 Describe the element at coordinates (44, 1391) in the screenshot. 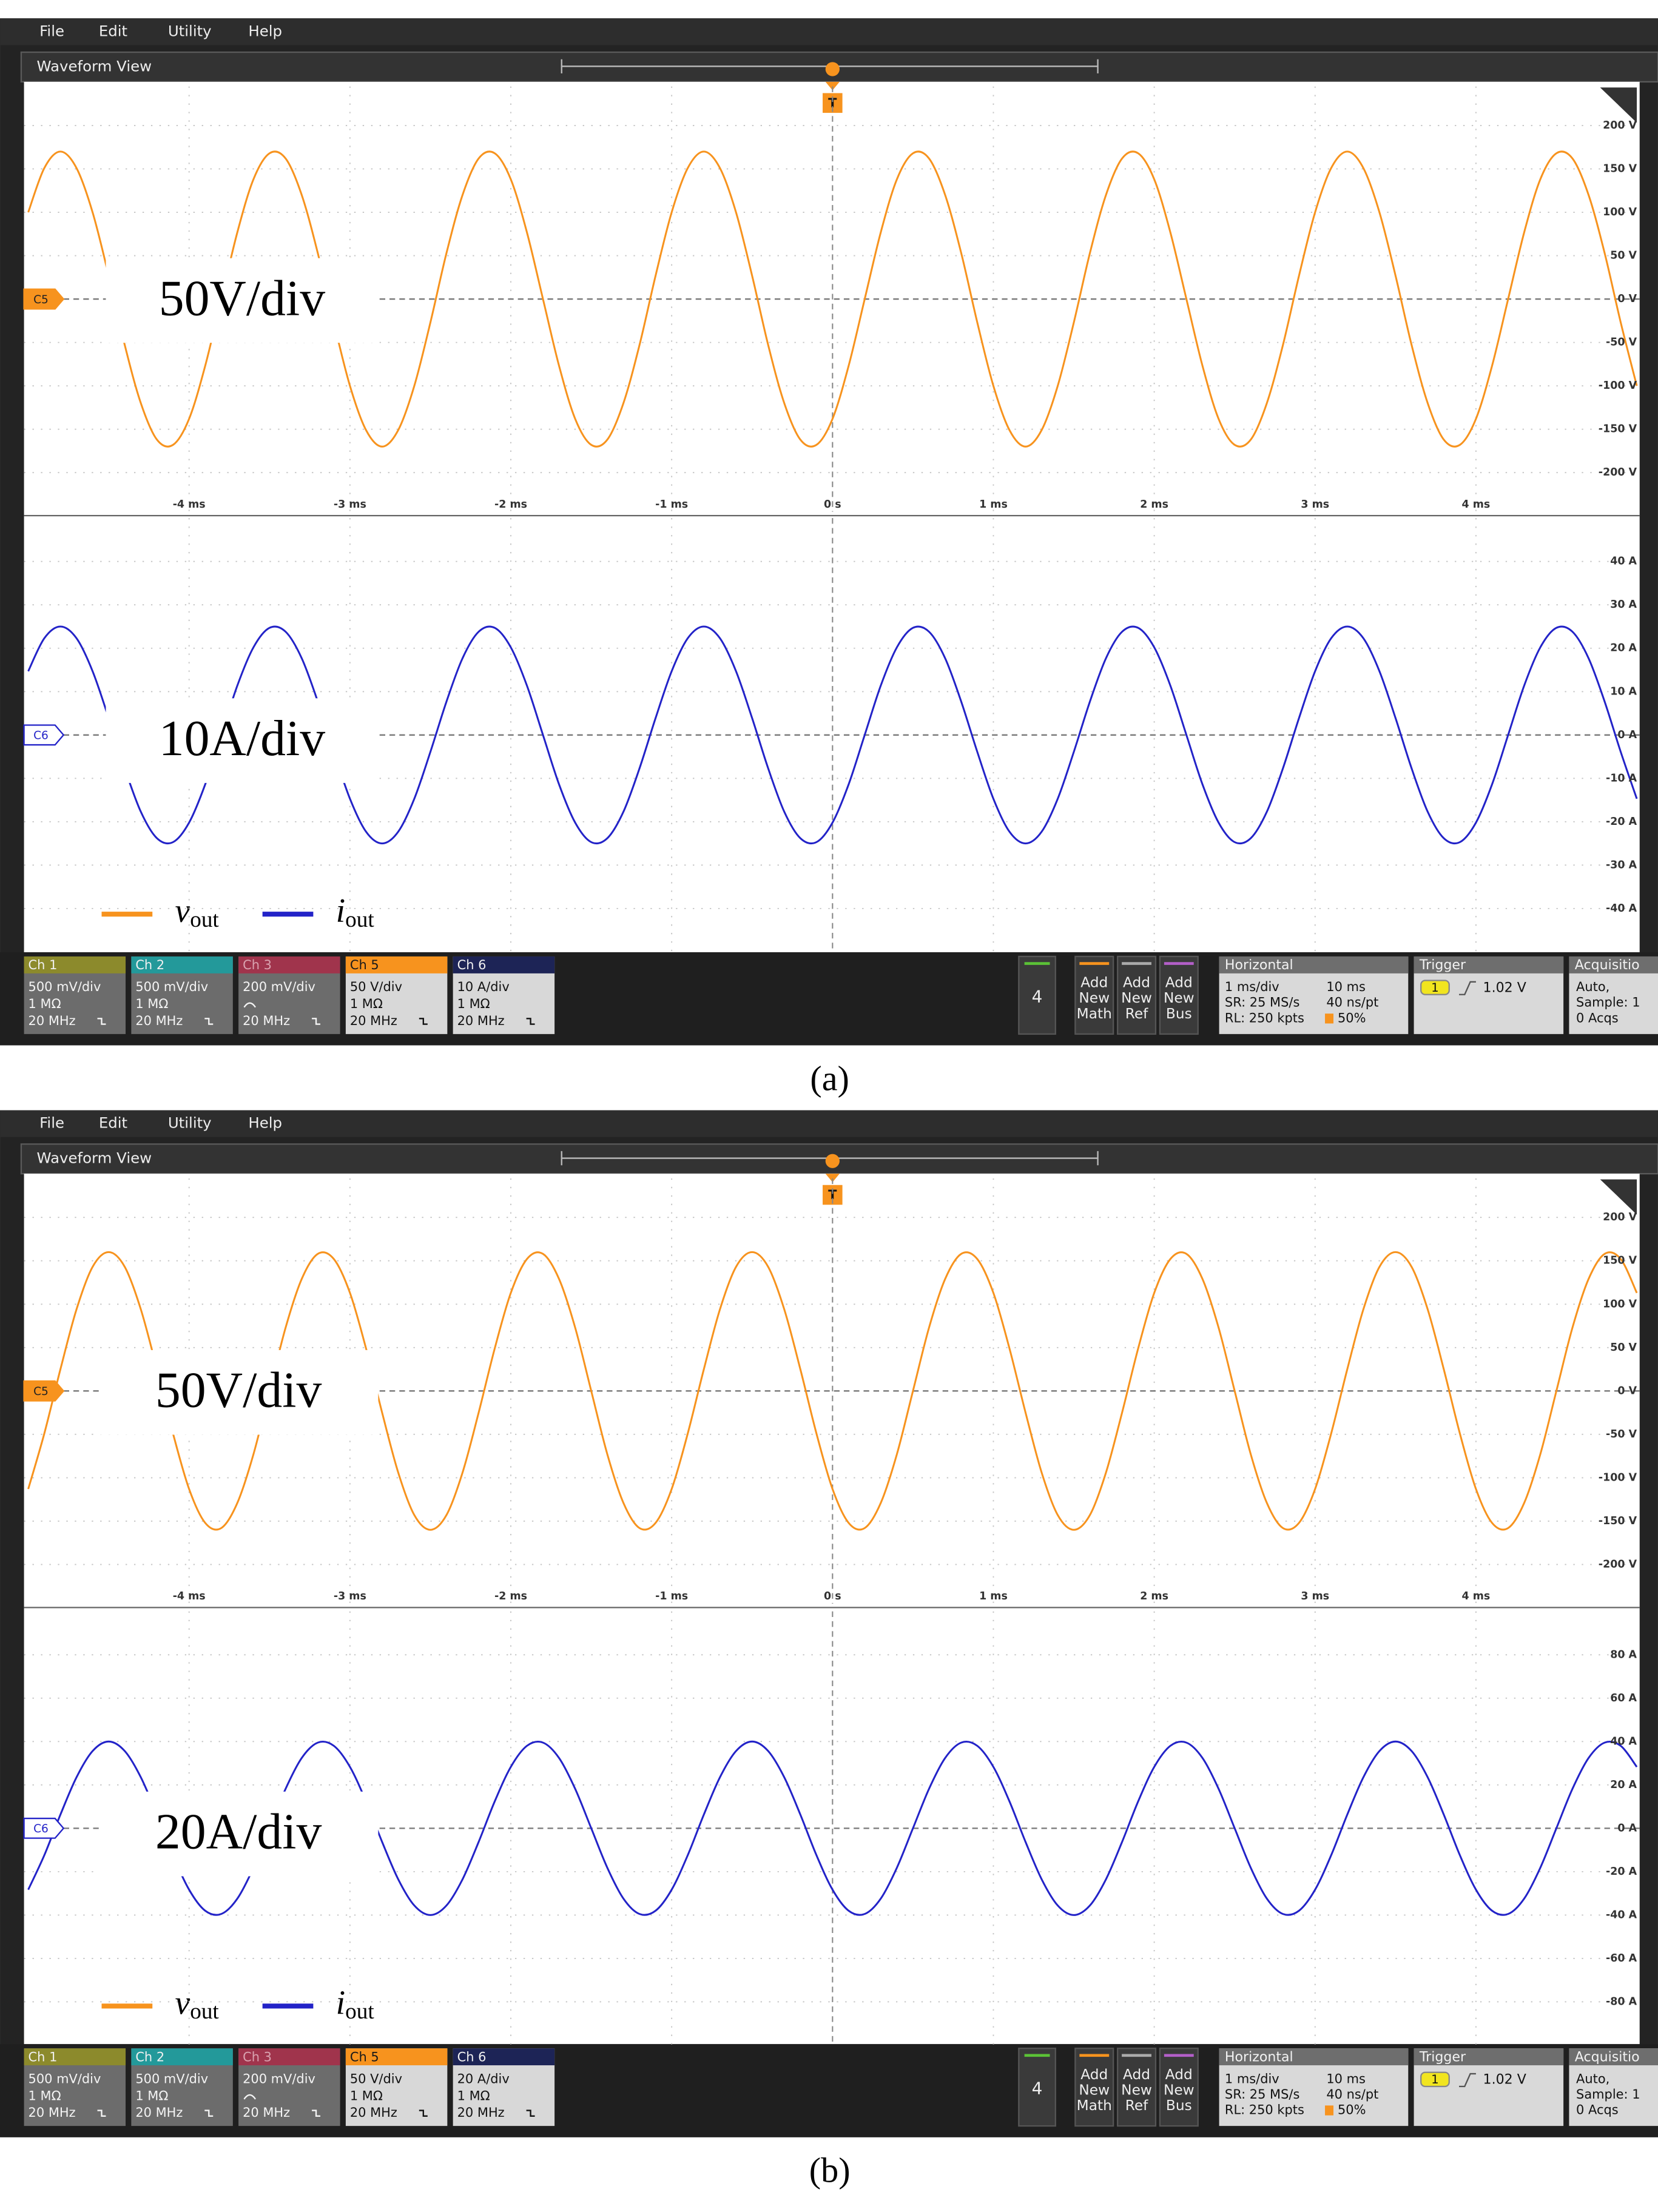

I see `channel-marker-box` at that location.